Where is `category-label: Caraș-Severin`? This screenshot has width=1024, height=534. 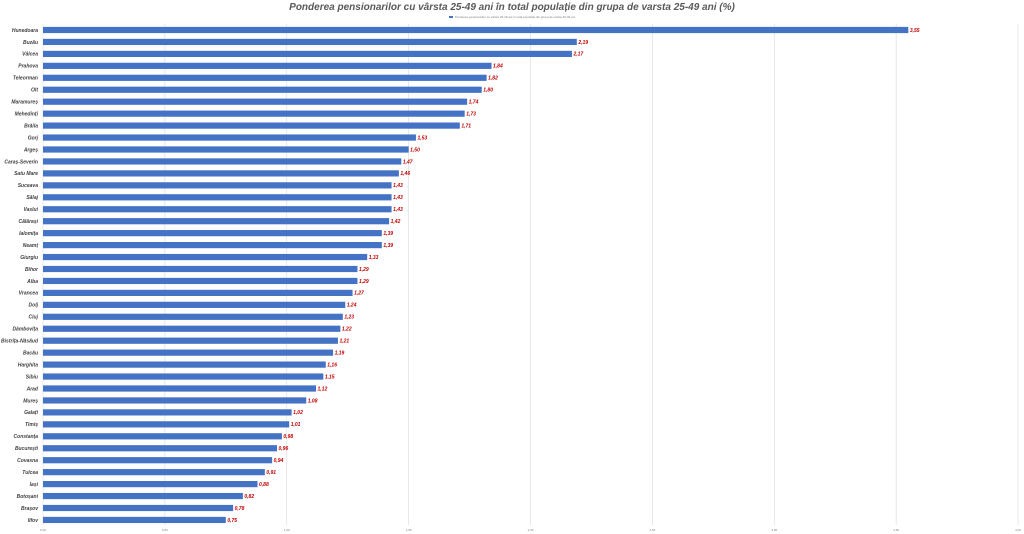 category-label: Caraș-Severin is located at coordinates (21, 162).